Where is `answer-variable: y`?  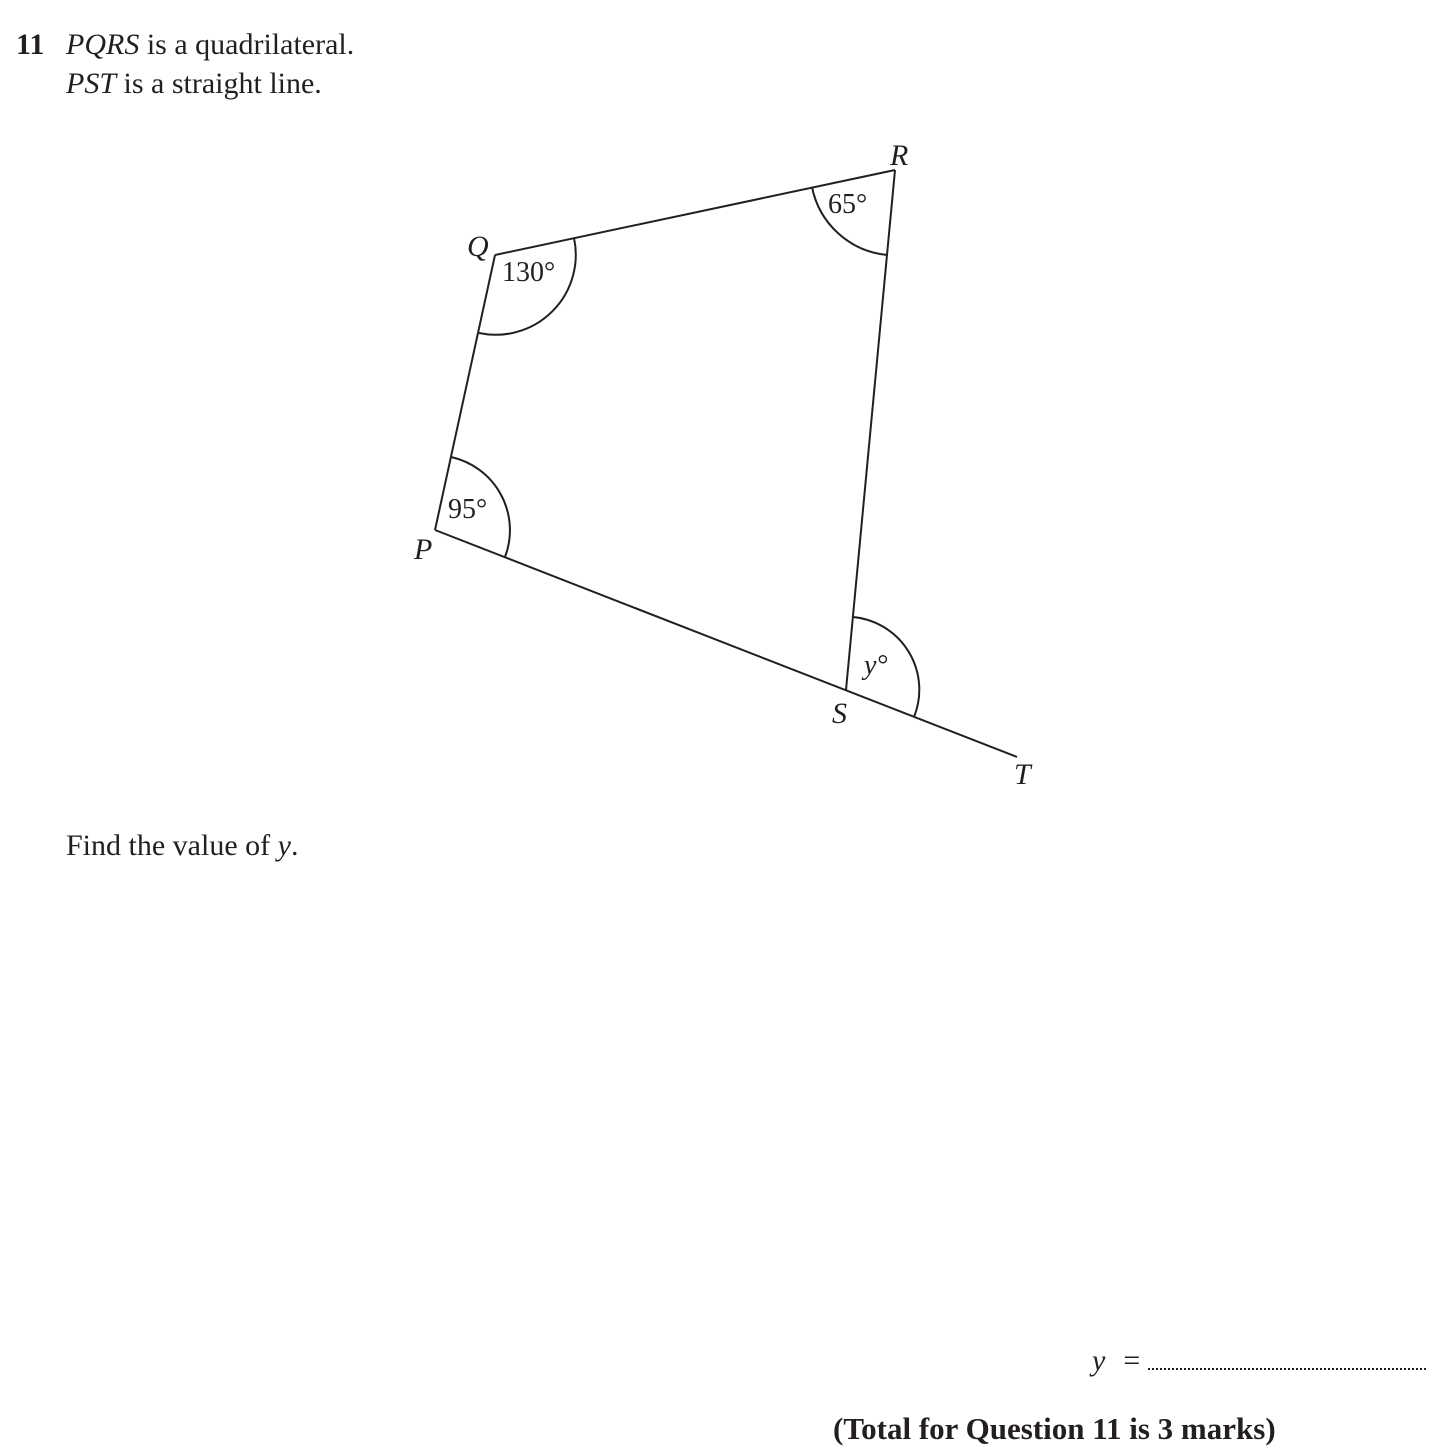 answer-variable: y is located at coordinates (1099, 1360).